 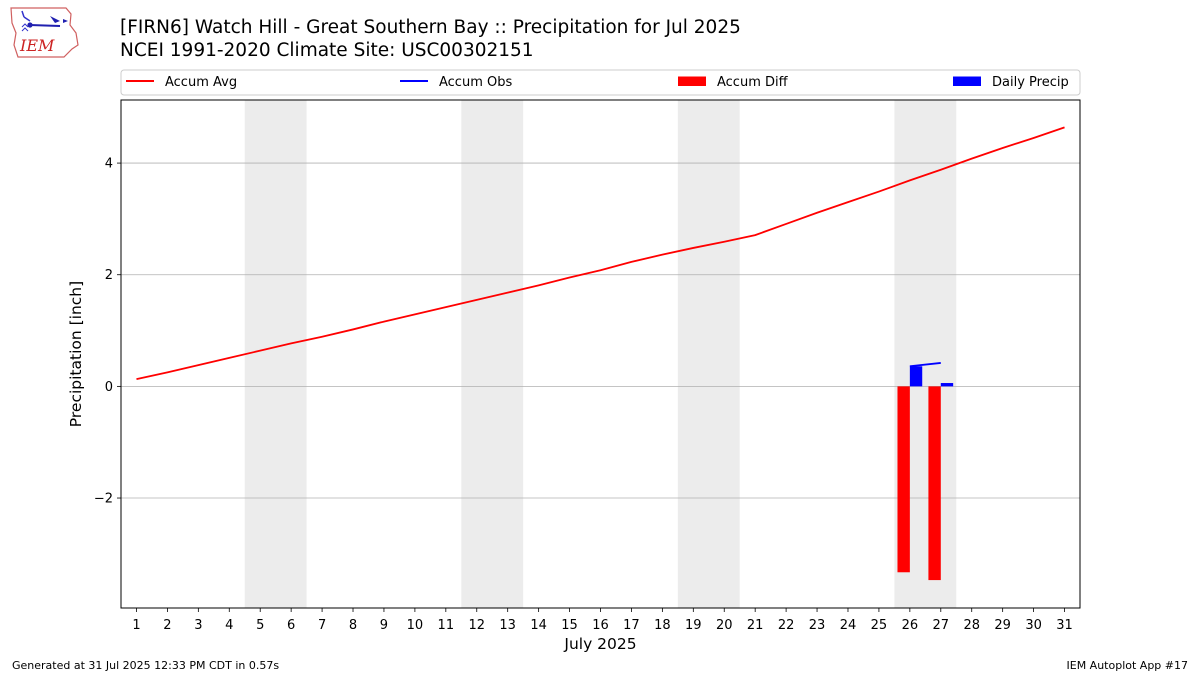 I want to click on x-tick-label: 23, so click(x=817, y=625).